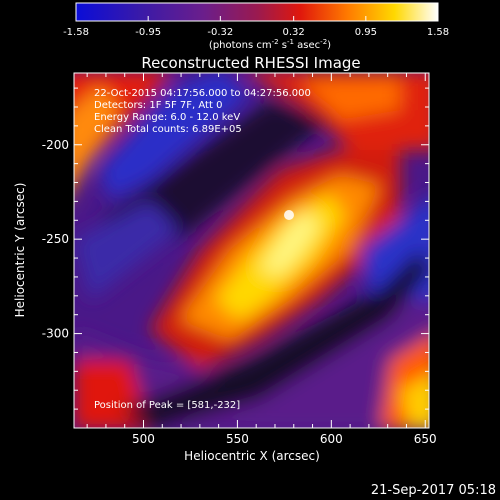  I want to click on annotation-line: Energy Range: 6.0 - 12.0 keV, so click(167, 117).